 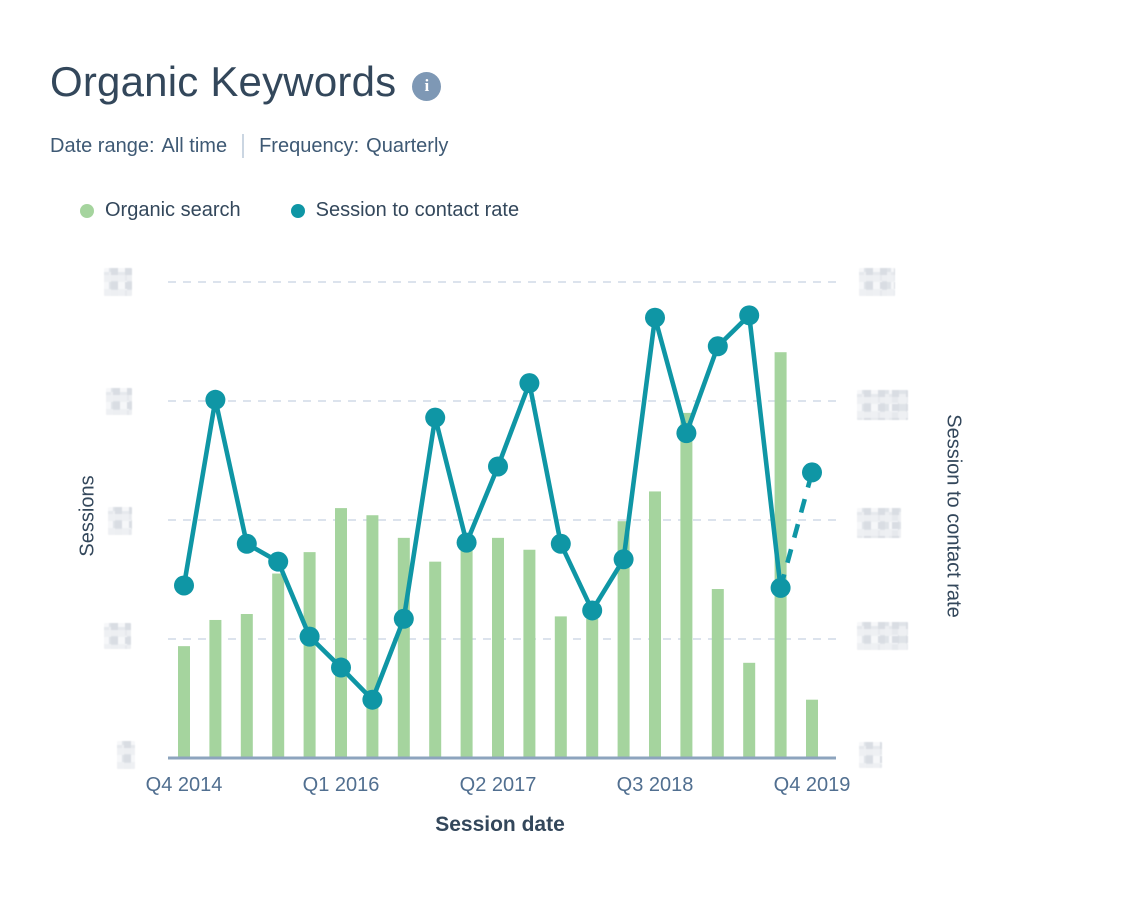 I want to click on bar-q4-2019, so click(x=812, y=728).